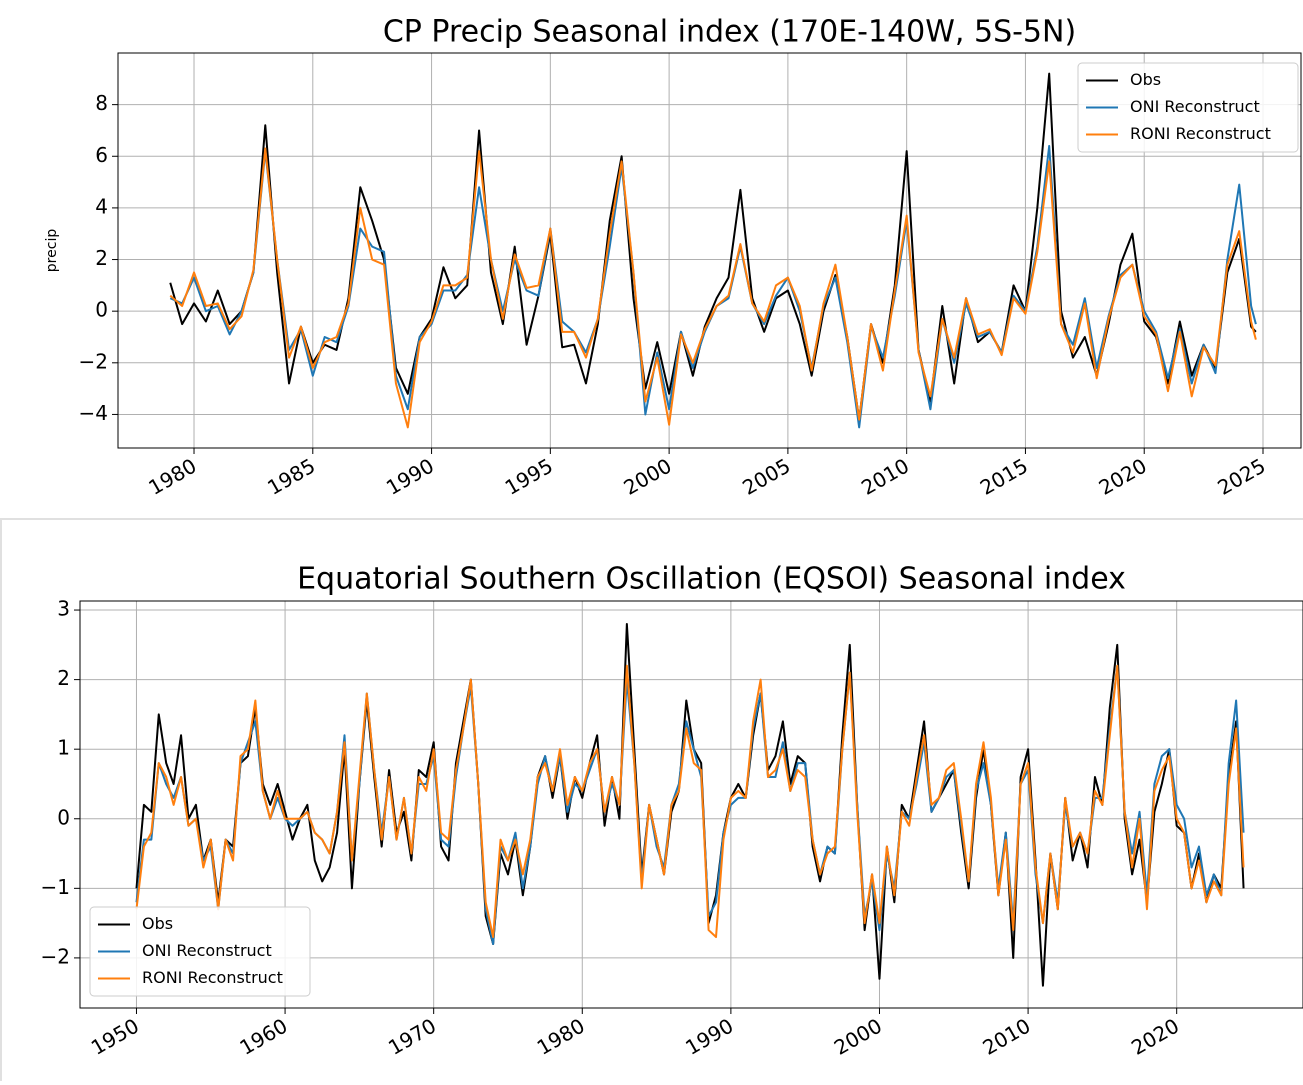 This screenshot has width=1303, height=1085. What do you see at coordinates (101, 155) in the screenshot?
I see `y-tick-label: 6` at bounding box center [101, 155].